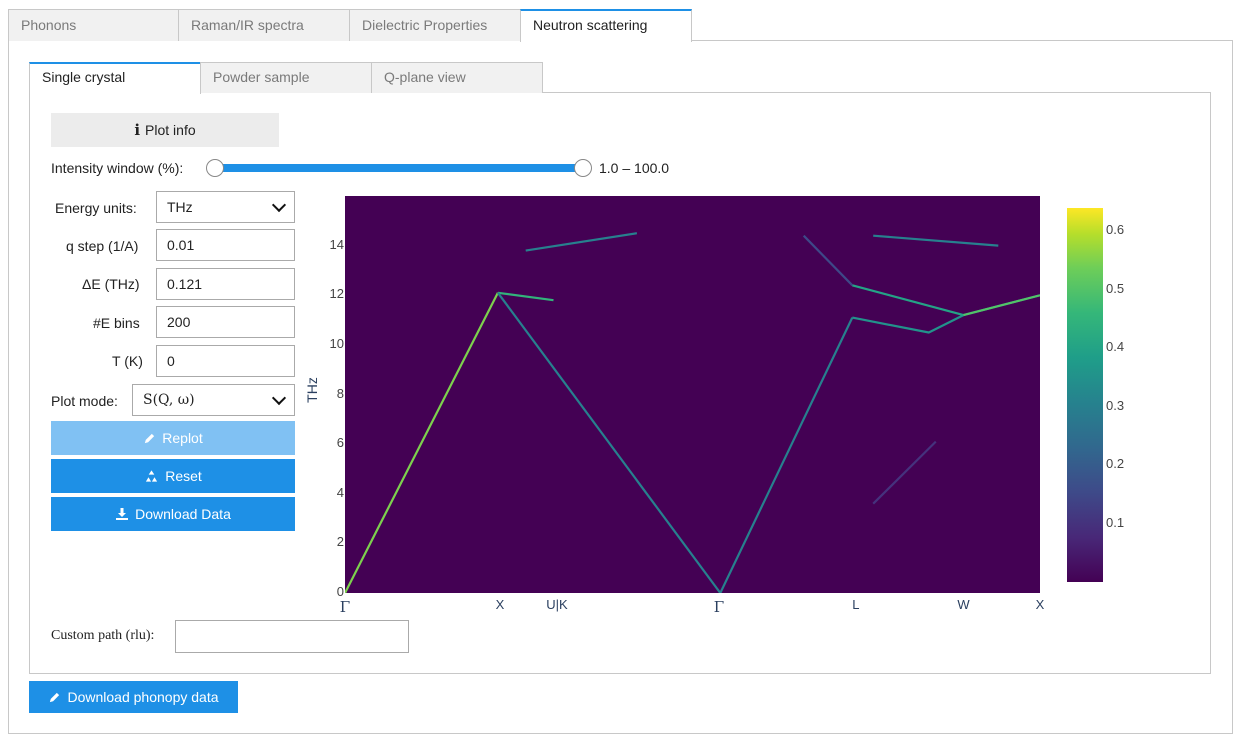 The width and height of the screenshot is (1243, 737). I want to click on plot-mode-value: S(Q, ω), so click(169, 400).